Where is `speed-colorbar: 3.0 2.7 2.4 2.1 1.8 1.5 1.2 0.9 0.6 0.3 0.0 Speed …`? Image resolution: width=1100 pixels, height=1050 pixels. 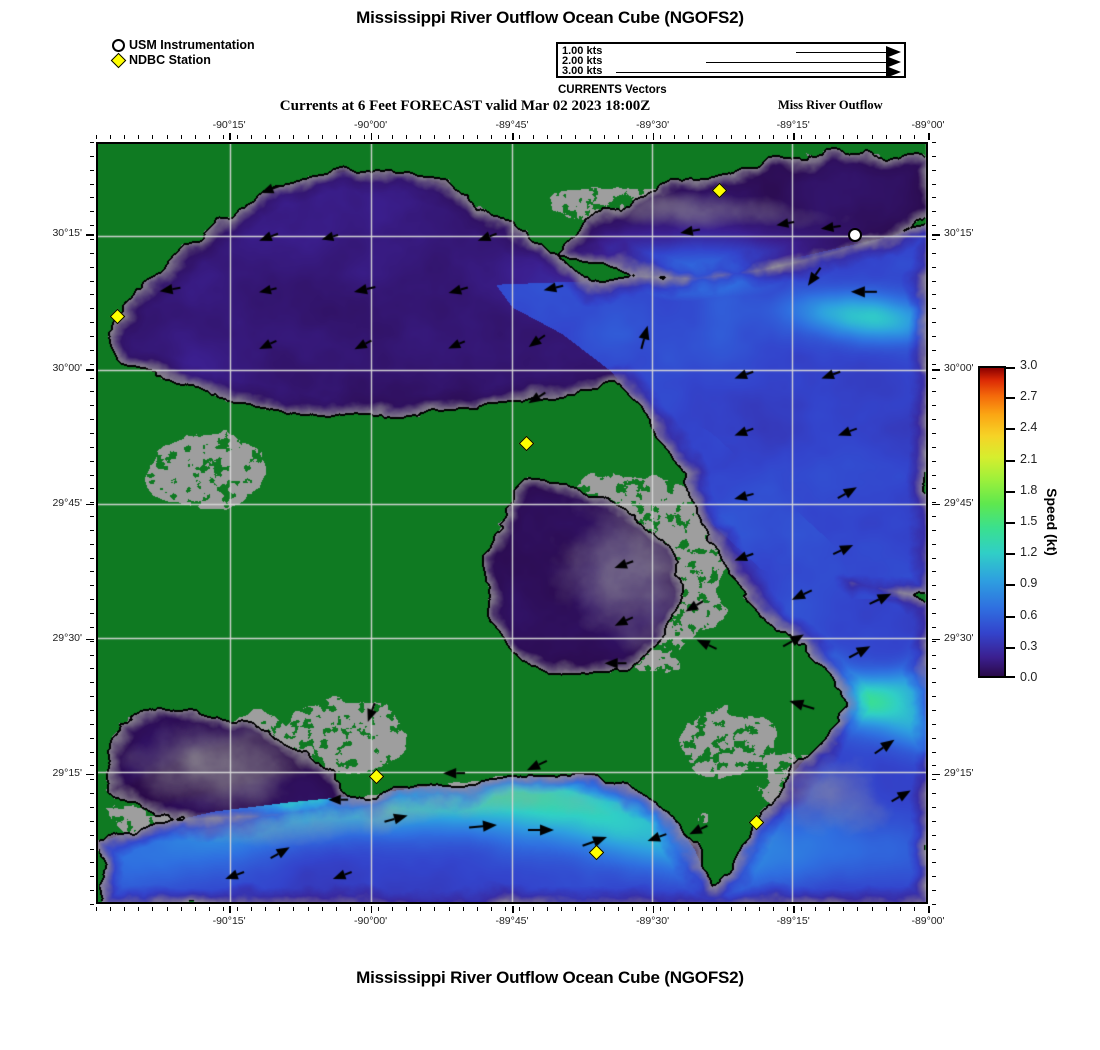 speed-colorbar: 3.0 2.7 2.4 2.1 1.8 1.5 1.2 0.9 0.6 0.3 0.0 Speed … is located at coordinates (1019, 521).